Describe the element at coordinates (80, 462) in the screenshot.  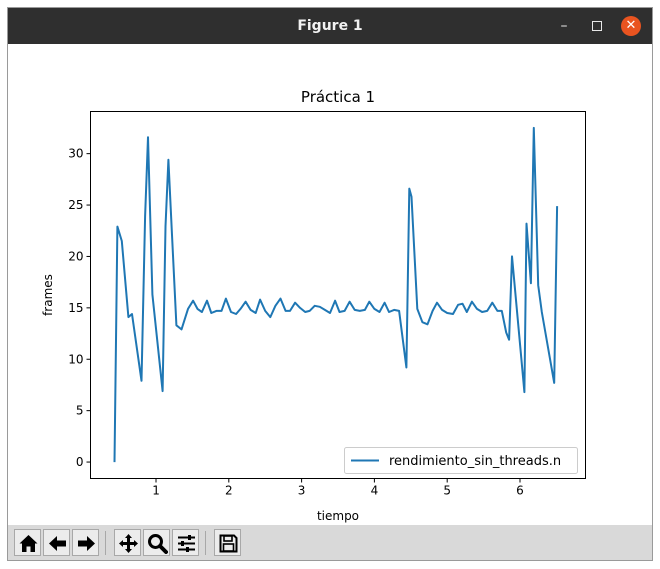
I see `y-tick-label: 0` at that location.